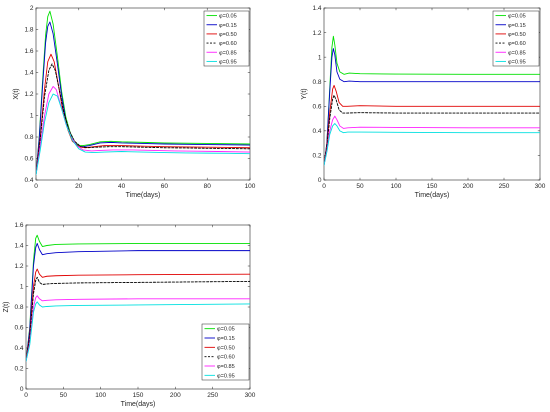 The width and height of the screenshot is (550, 412). Describe the element at coordinates (16, 93) in the screenshot. I see `y-axis-label: X(t)` at that location.